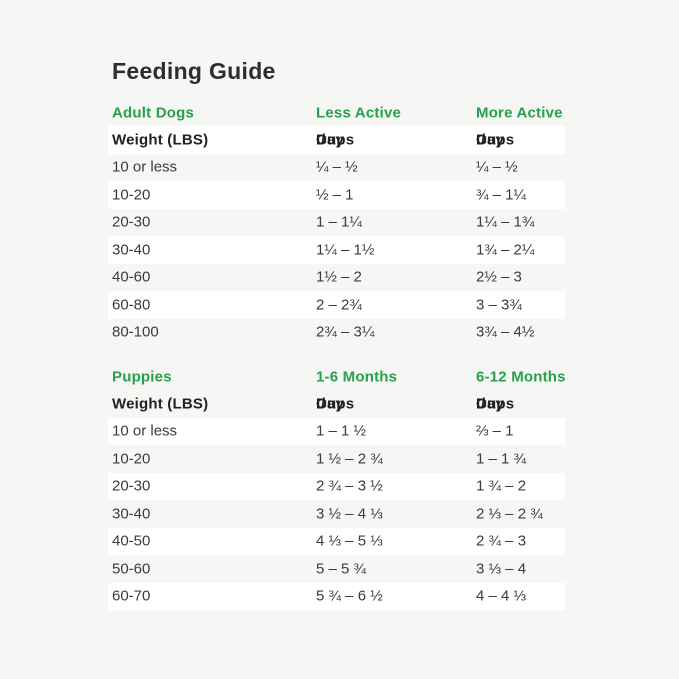 The height and width of the screenshot is (679, 679). What do you see at coordinates (505, 222) in the screenshot?
I see `cups-more-active: 1¼ – 1¾` at bounding box center [505, 222].